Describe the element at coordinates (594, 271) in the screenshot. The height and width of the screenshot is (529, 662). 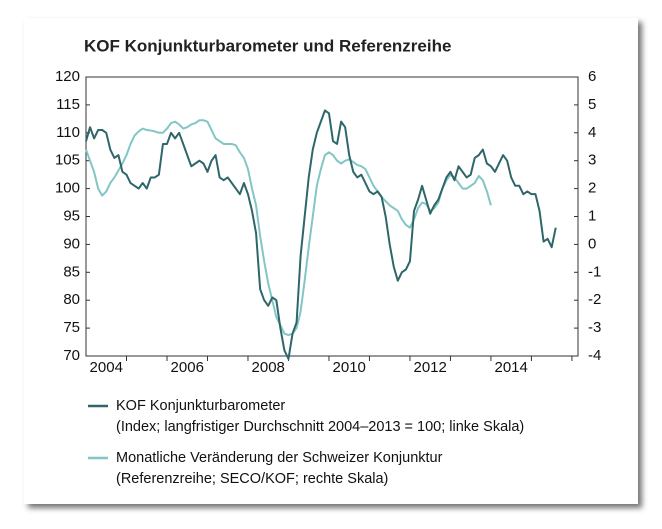
I see `y2-tick-label: -1` at that location.